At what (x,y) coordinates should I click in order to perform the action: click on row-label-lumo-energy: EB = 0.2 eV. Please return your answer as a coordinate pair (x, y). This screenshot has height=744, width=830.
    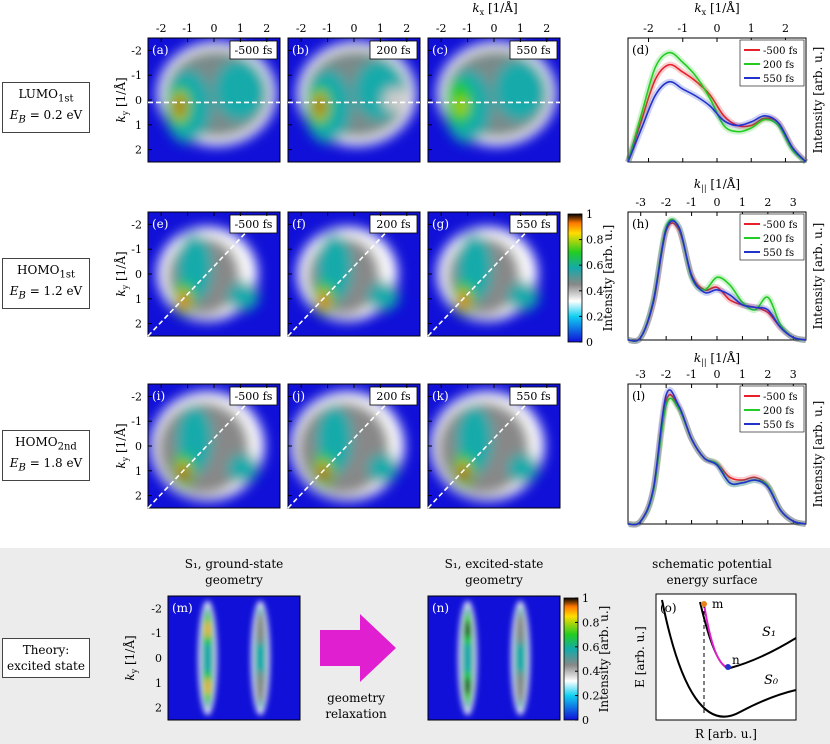
    Looking at the image, I should click on (46, 117).